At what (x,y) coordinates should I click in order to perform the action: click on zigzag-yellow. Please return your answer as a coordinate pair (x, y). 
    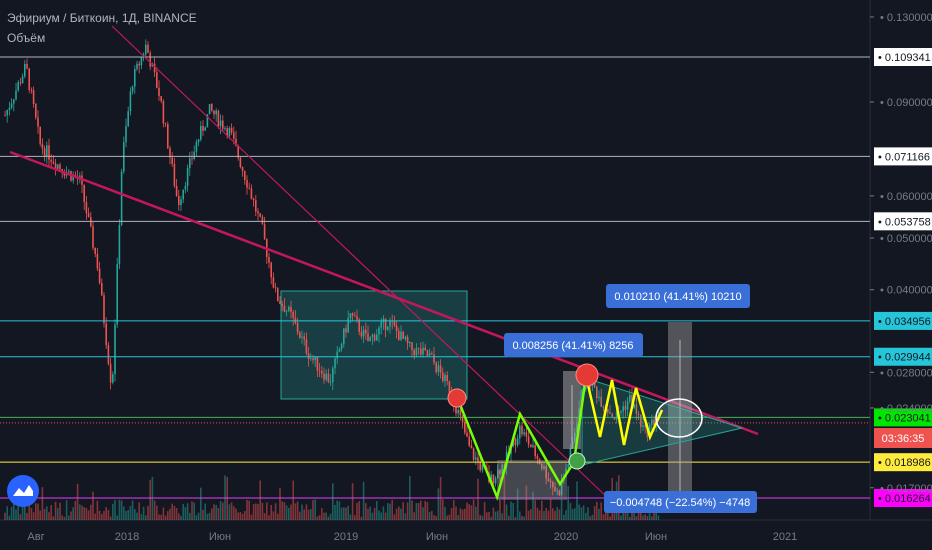
    Looking at the image, I should click on (624, 410).